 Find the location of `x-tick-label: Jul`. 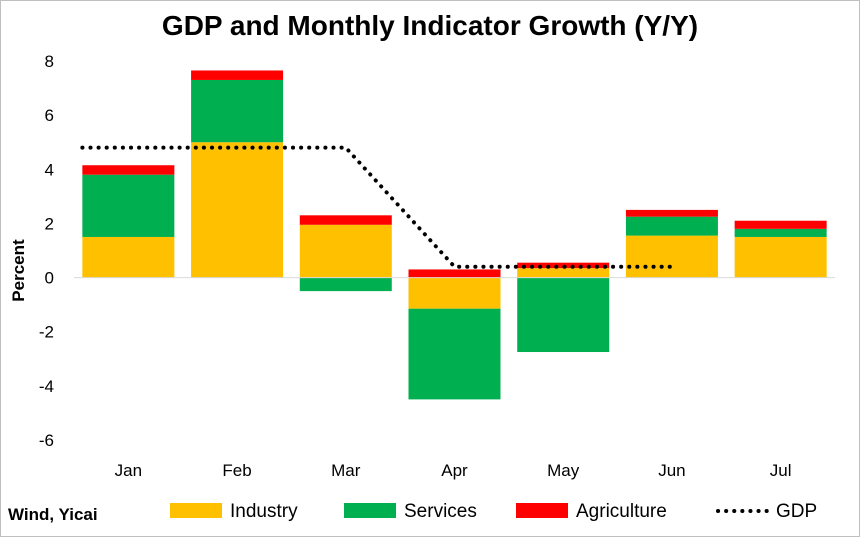

x-tick-label: Jul is located at coordinates (781, 470).